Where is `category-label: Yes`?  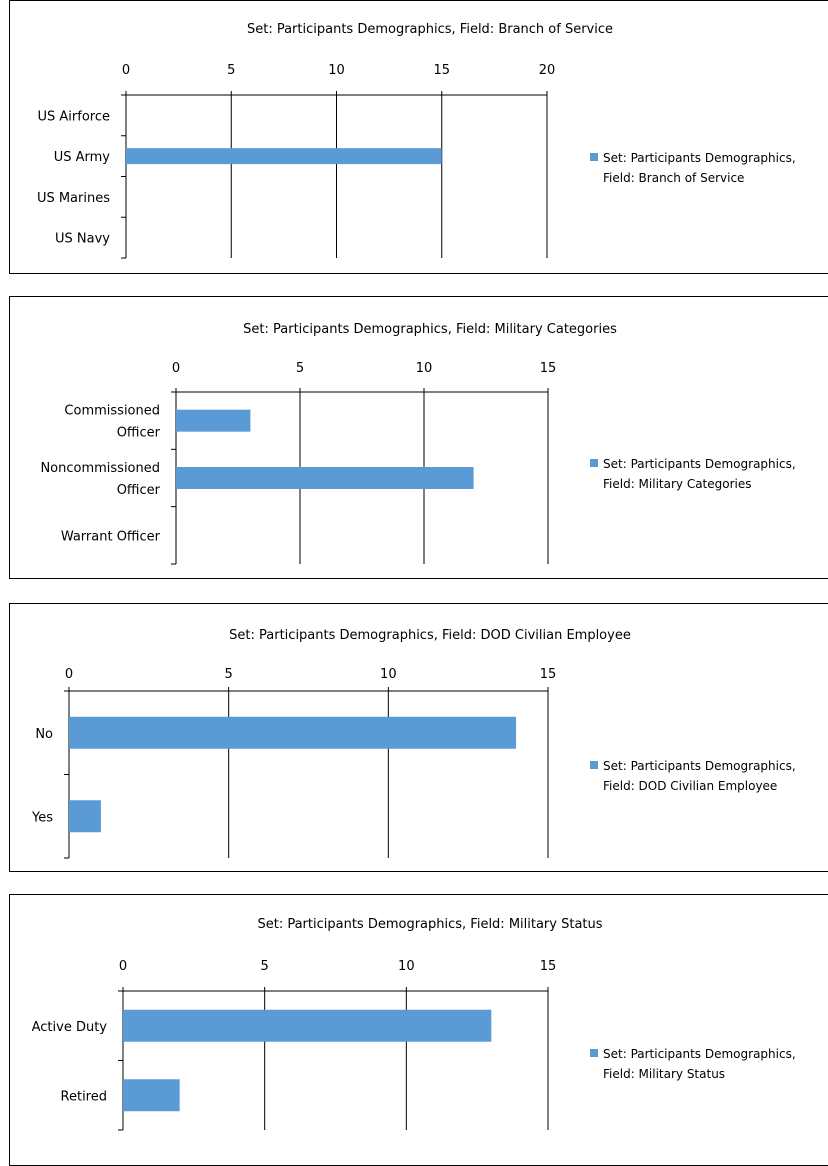
category-label: Yes is located at coordinates (42, 817).